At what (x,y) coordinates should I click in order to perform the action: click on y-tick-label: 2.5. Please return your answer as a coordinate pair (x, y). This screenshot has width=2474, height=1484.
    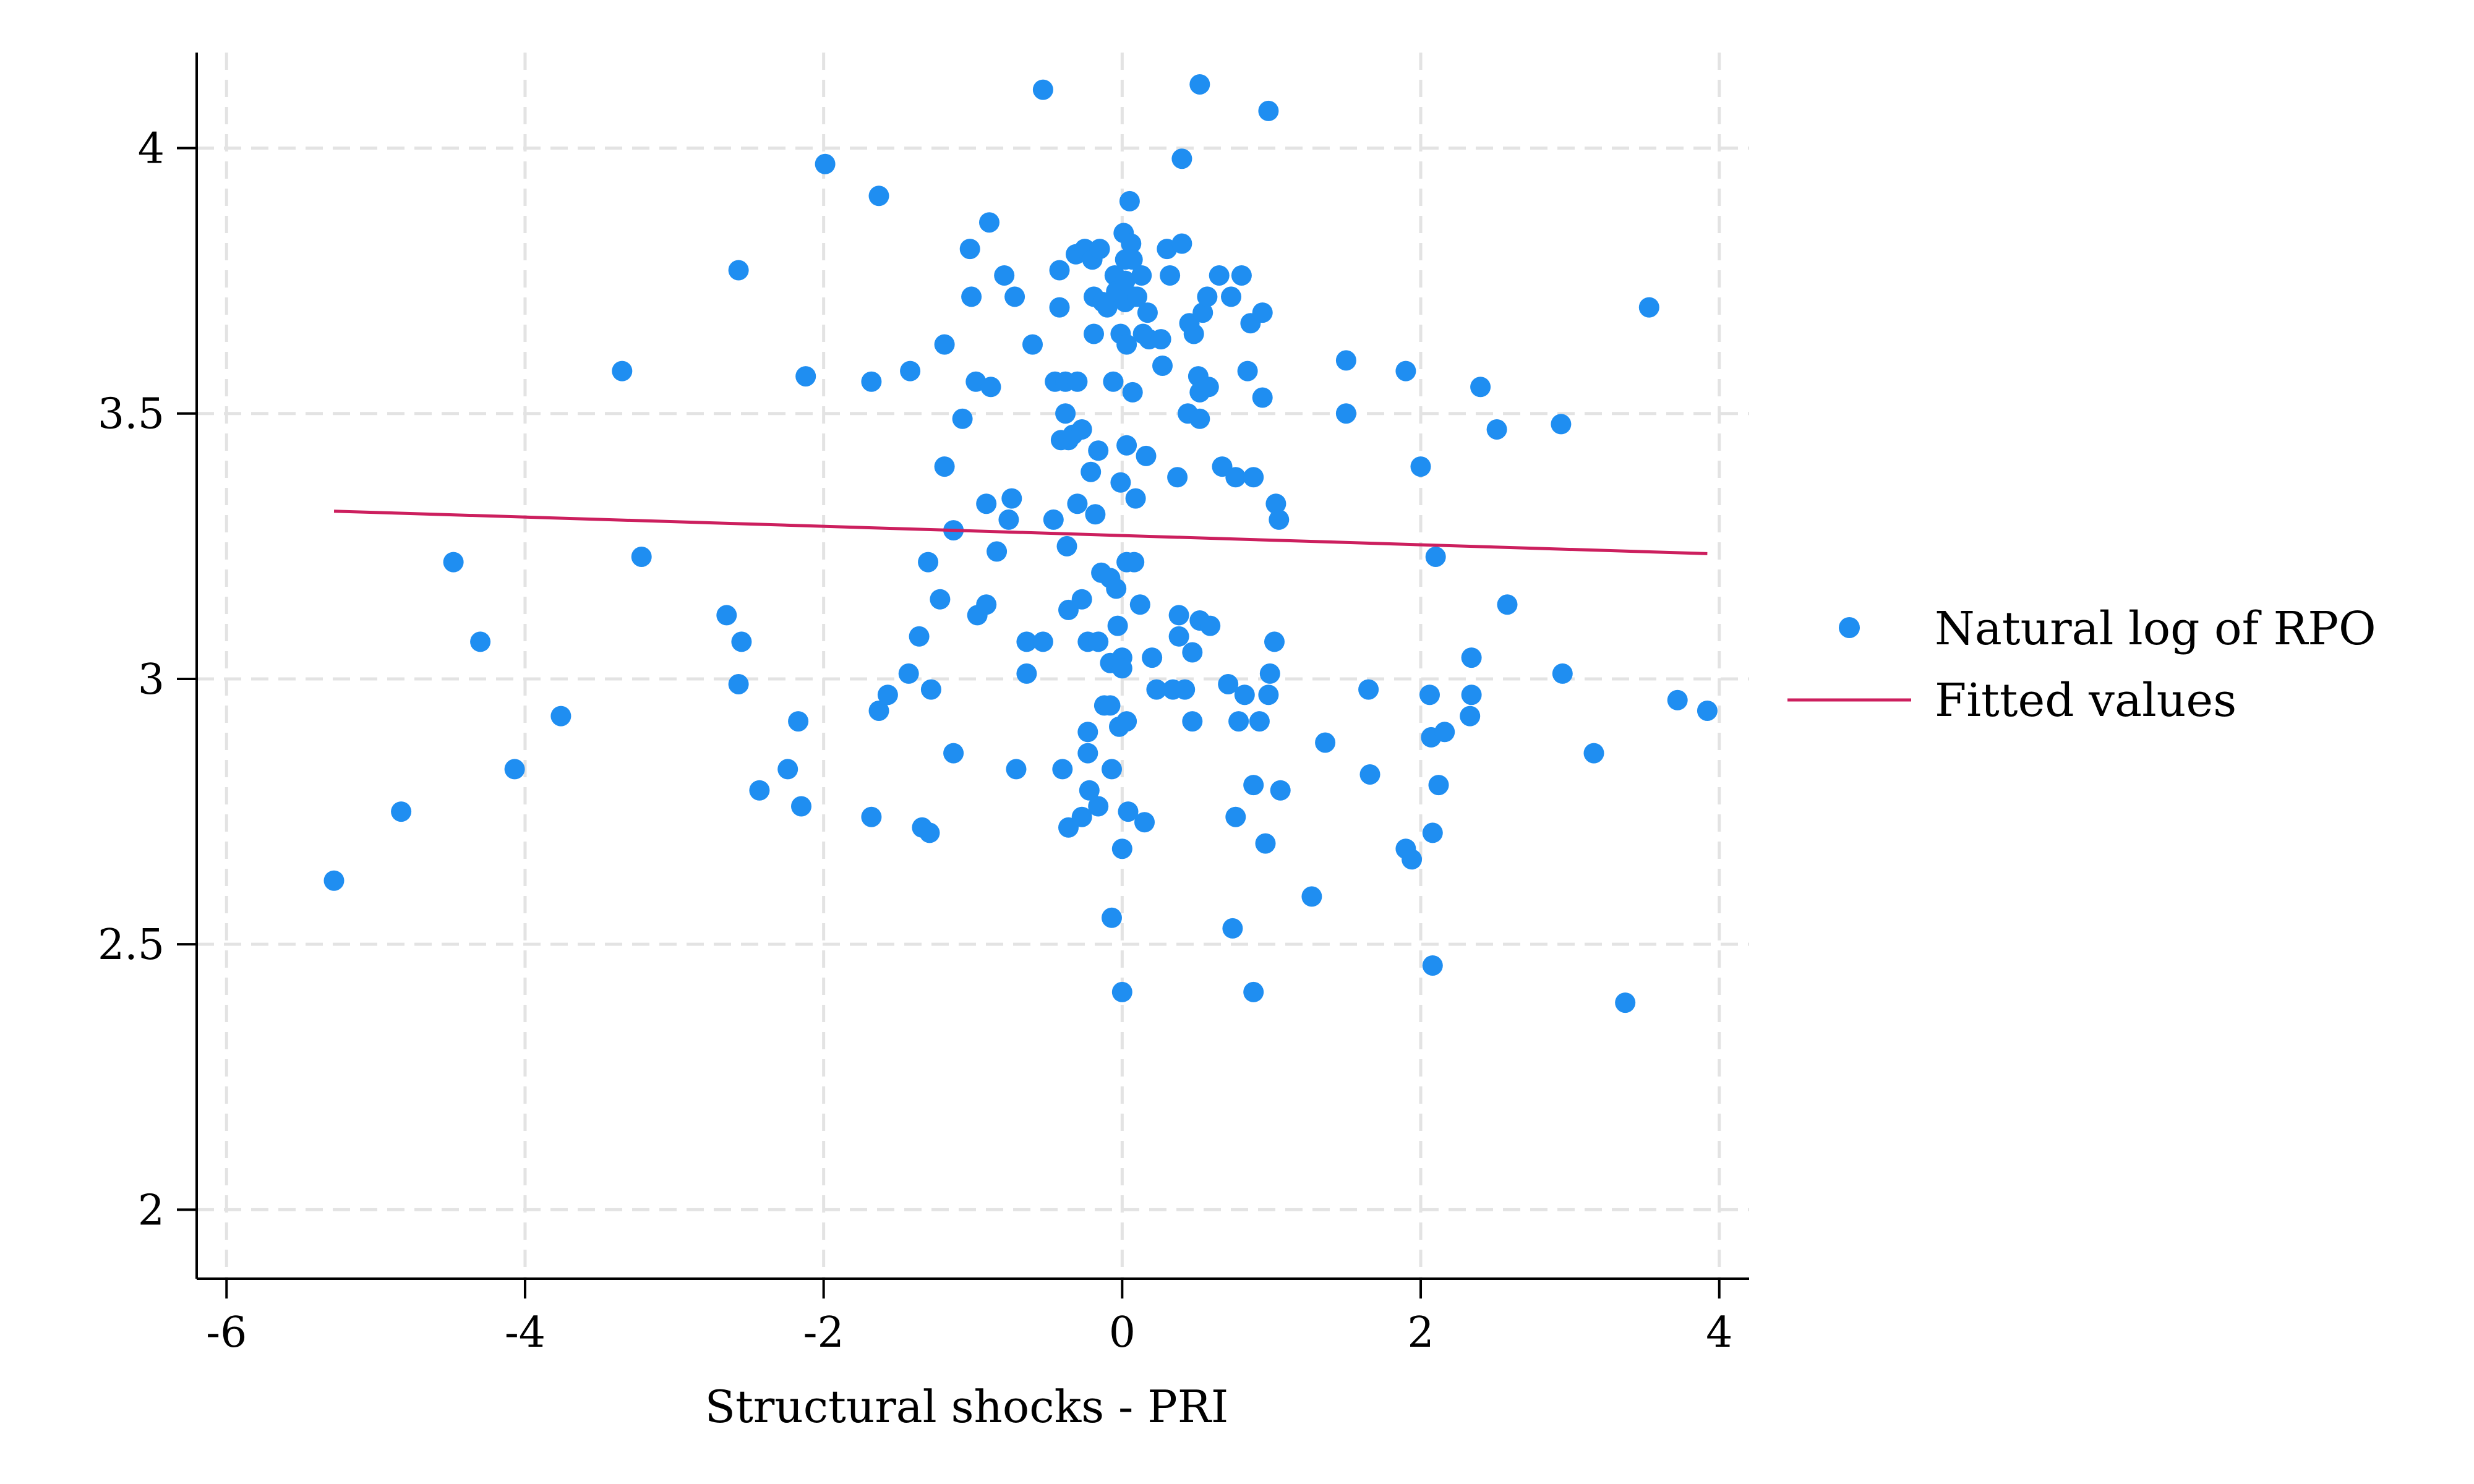
    Looking at the image, I should click on (131, 945).